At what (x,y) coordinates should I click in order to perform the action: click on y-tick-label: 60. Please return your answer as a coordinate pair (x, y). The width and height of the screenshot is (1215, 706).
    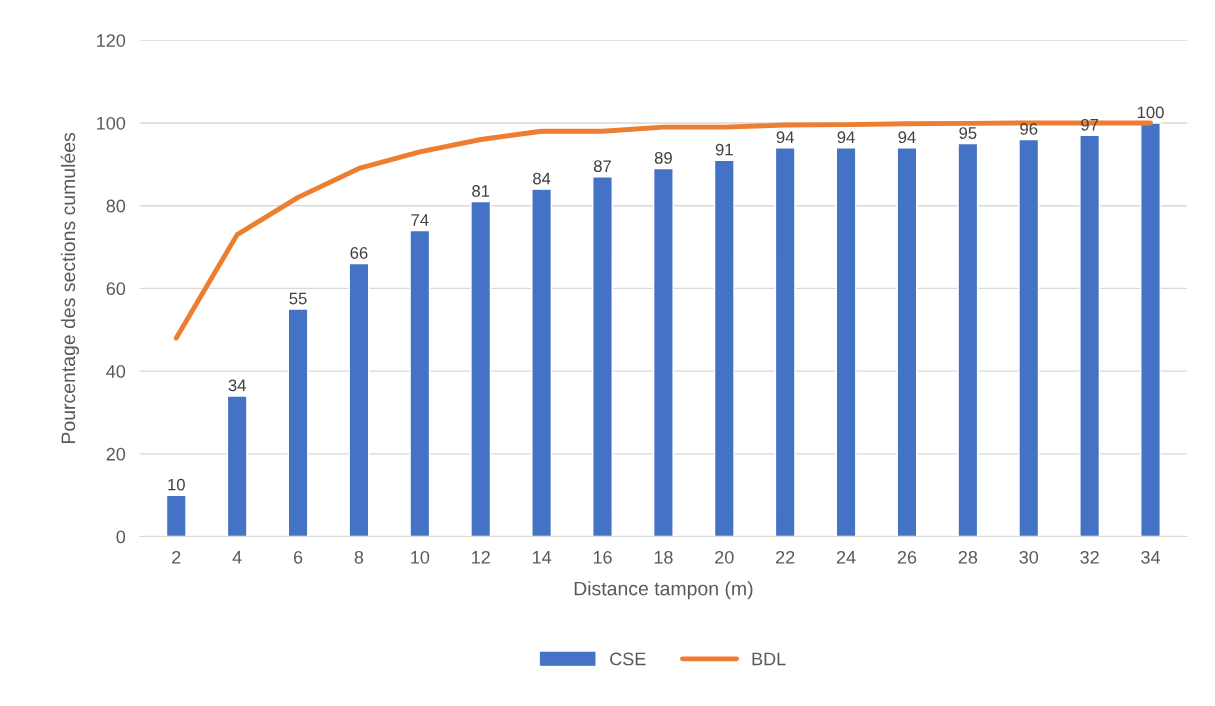
    Looking at the image, I should click on (116, 289).